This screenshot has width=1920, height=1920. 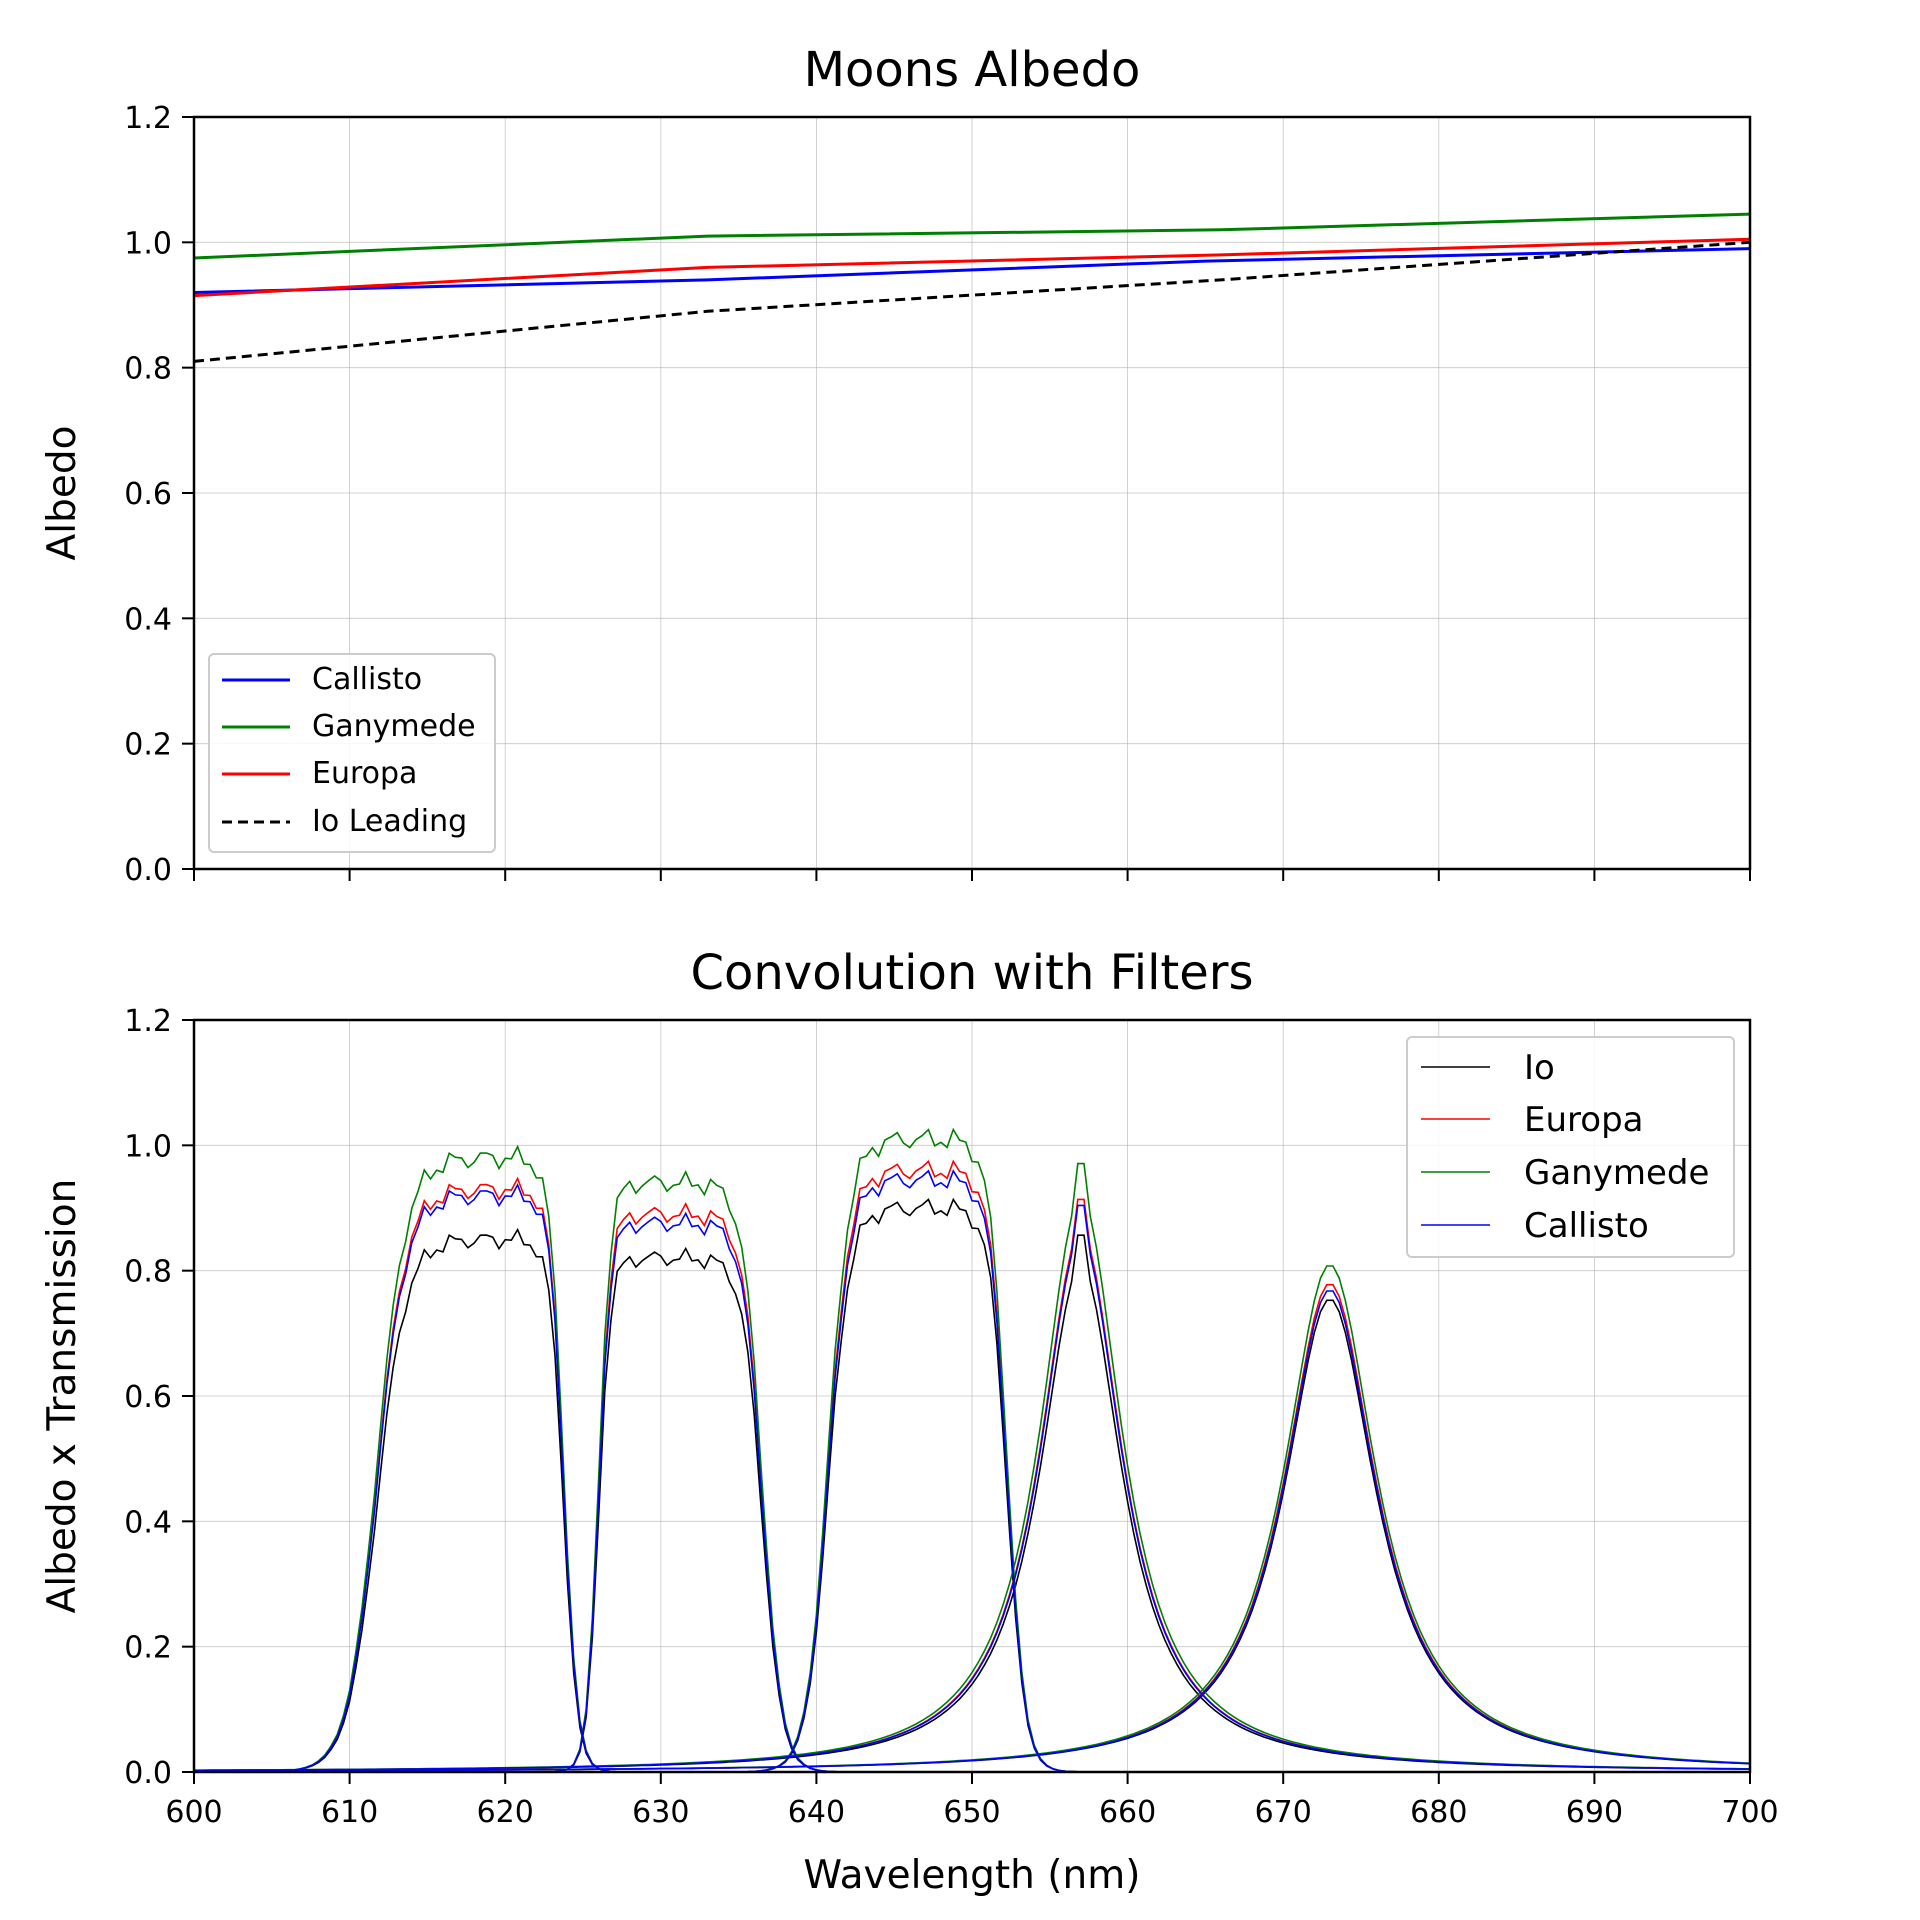 I want to click on legend-label-europa: Europa, so click(x=364, y=773).